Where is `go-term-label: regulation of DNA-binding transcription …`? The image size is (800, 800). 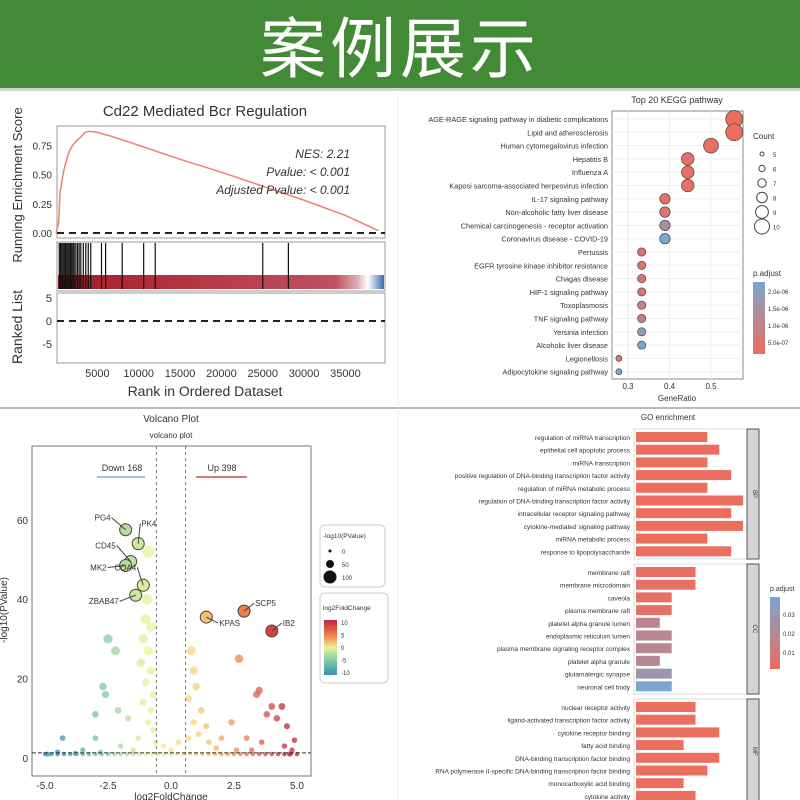
go-term-label: regulation of DNA-binding transcription … is located at coordinates (555, 502).